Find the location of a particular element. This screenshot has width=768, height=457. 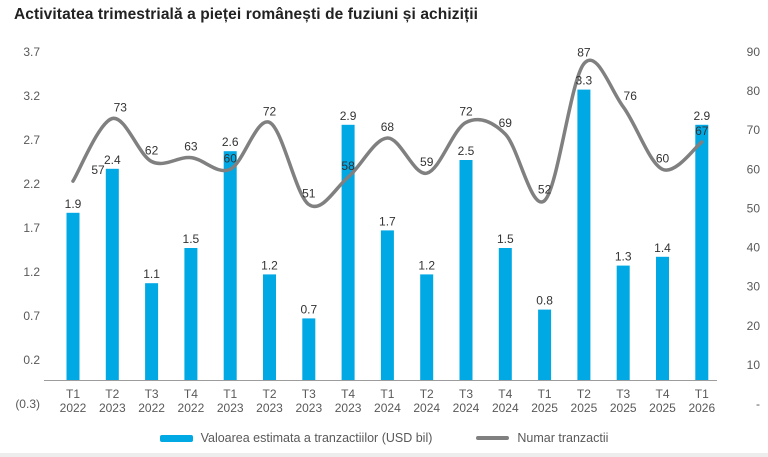

left-axis-tick-label: 2.2 is located at coordinates (31, 184).